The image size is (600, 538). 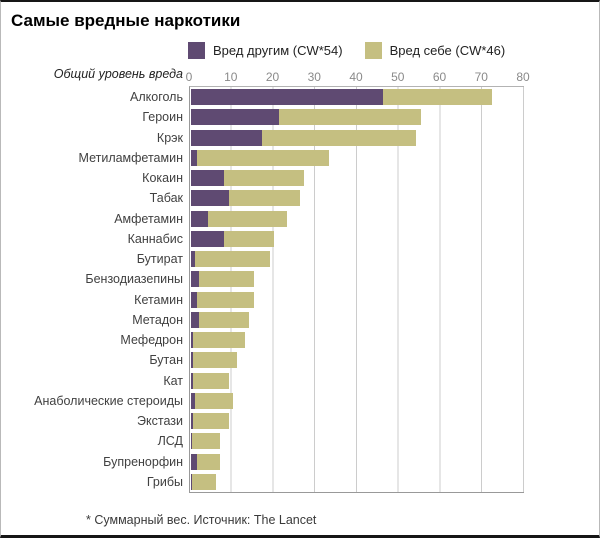 I want to click on bar-row: Мефедрон, so click(x=300, y=340).